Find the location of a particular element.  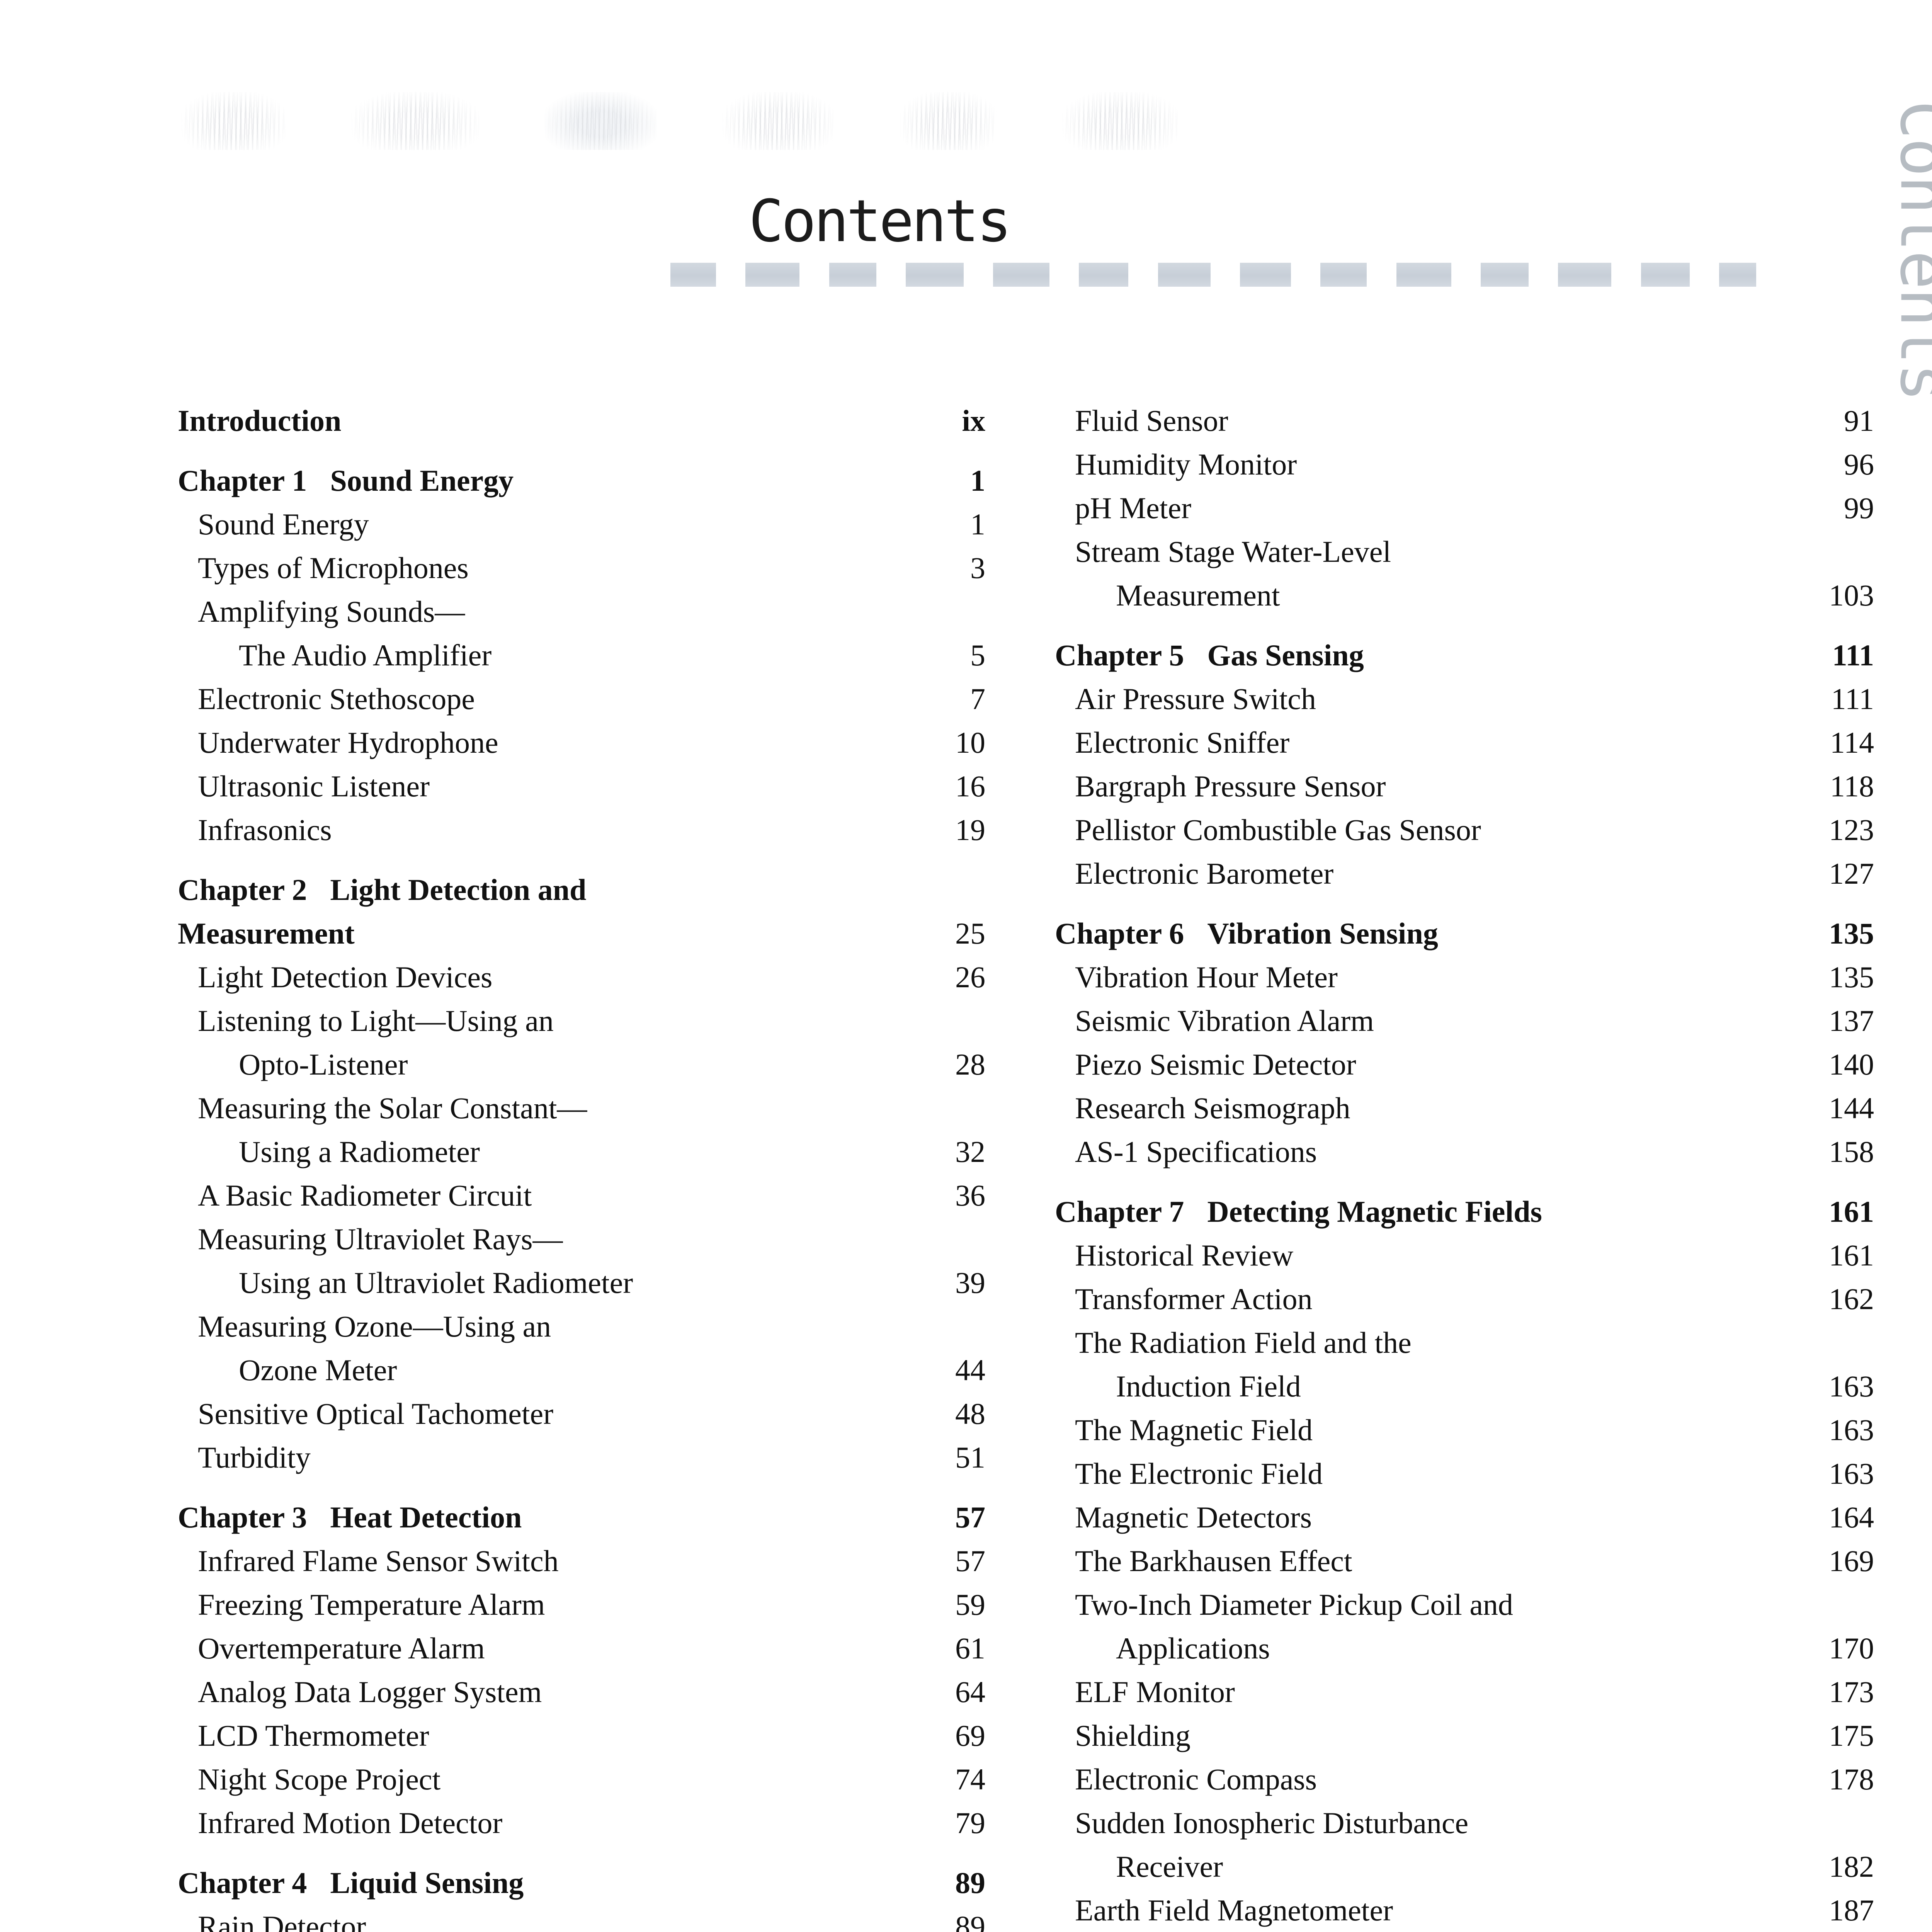

toc-page-number: 123 is located at coordinates (1852, 830).